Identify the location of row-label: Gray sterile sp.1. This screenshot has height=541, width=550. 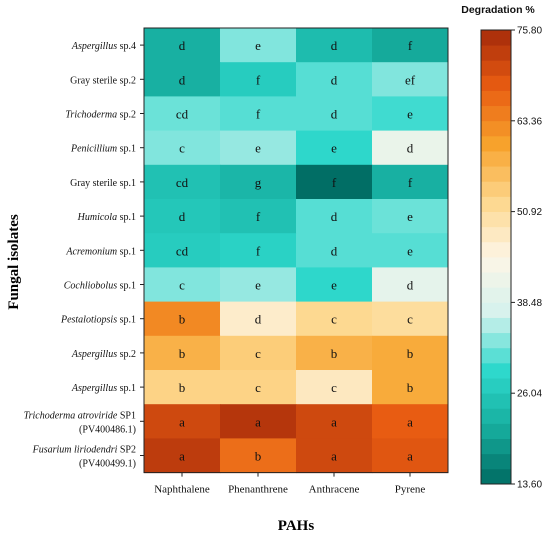
(103, 183).